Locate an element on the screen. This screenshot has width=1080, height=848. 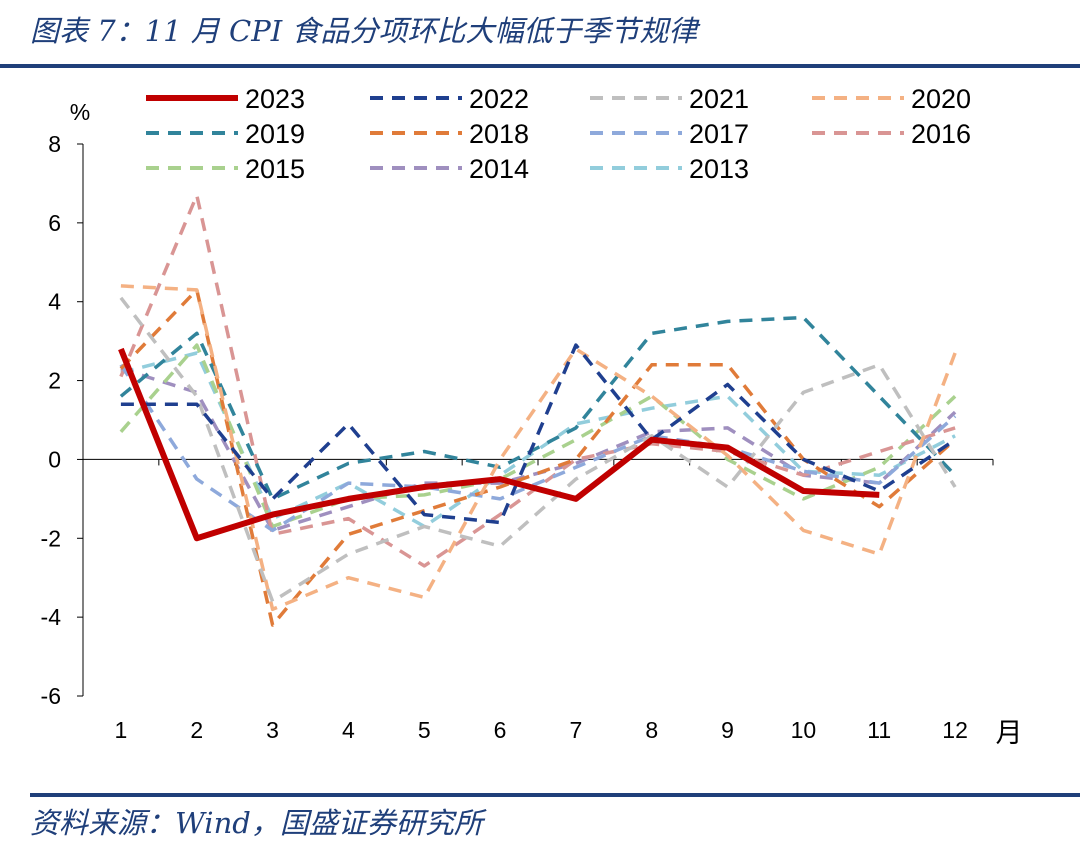
source-divider is located at coordinates (555, 795).